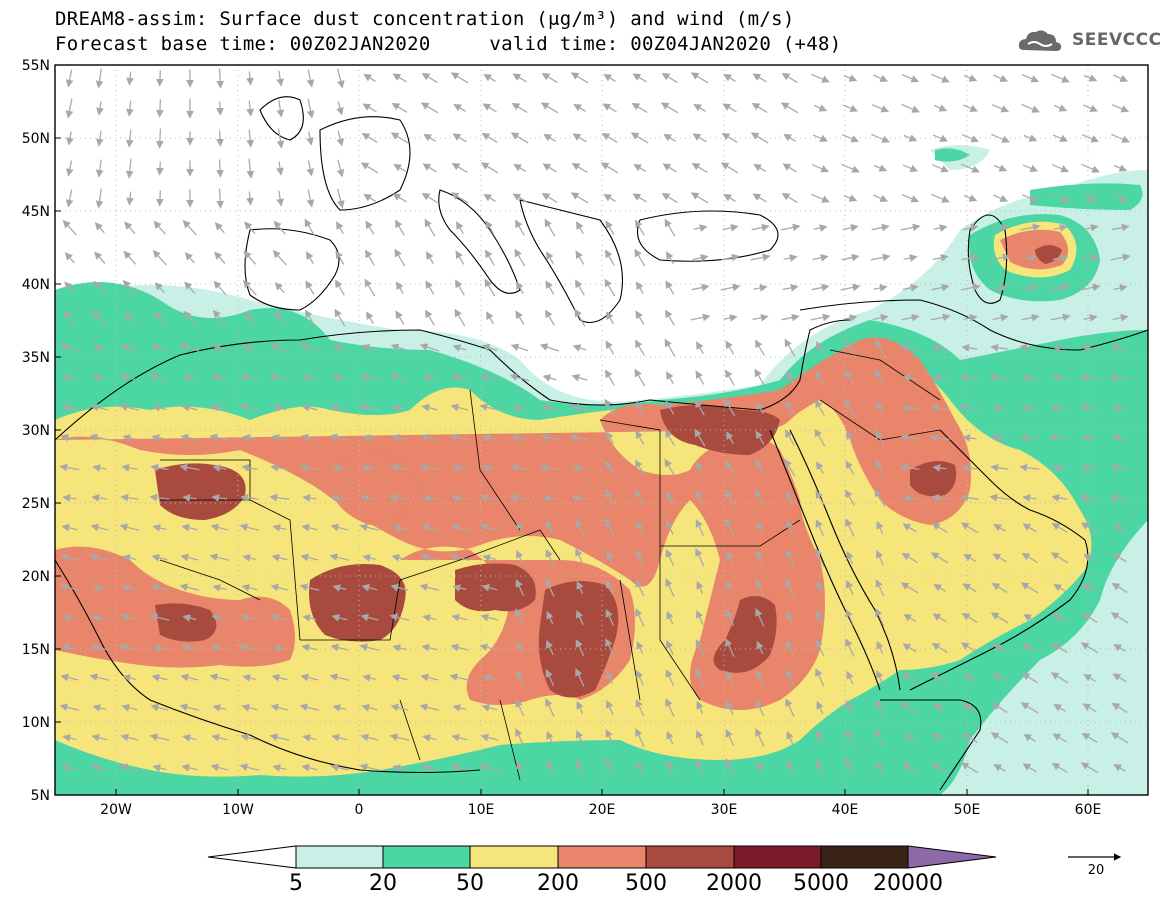 Image resolution: width=1165 pixels, height=907 pixels. Describe the element at coordinates (602, 870) in the screenshot. I see `colorbar: 5 20 50 200 500 2000 5000 20000` at that location.